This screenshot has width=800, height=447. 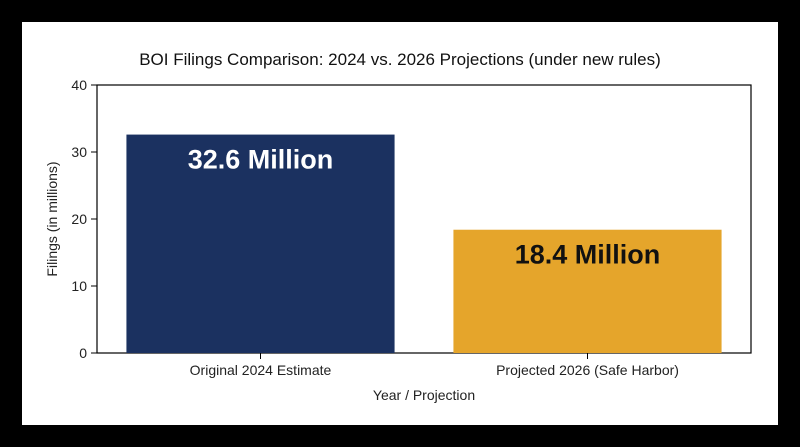 I want to click on y-tick-label: 10, so click(x=79, y=286).